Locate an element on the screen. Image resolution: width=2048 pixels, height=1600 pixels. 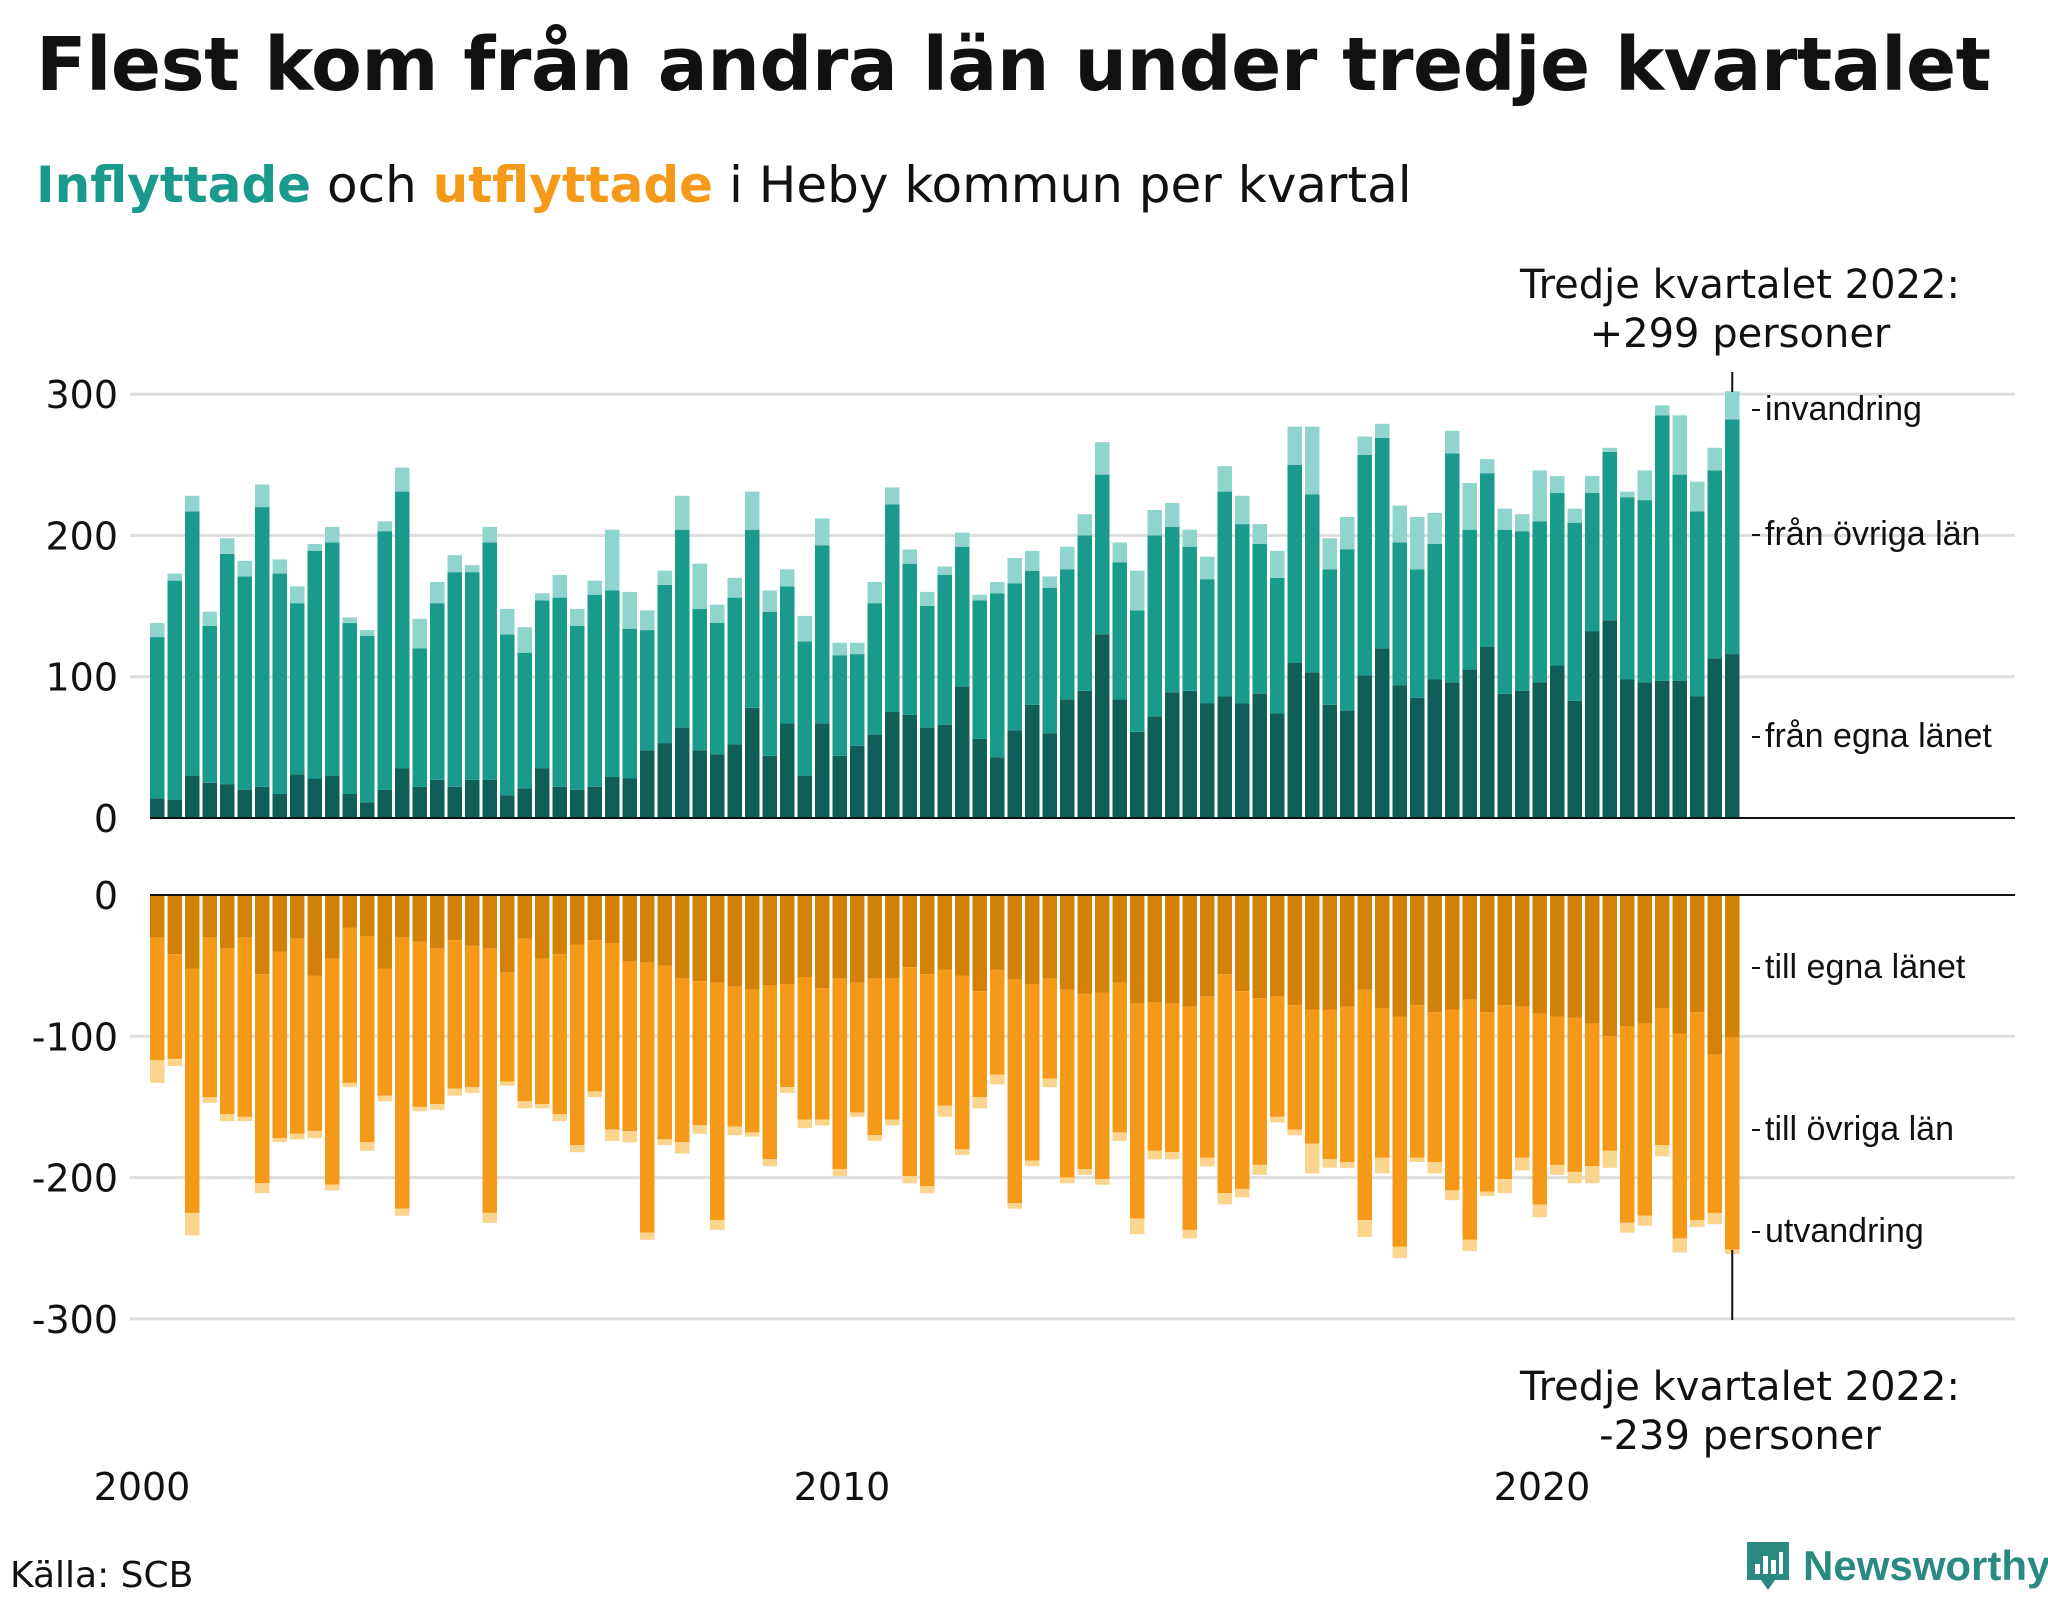
outflow-y-tick-label: -100 is located at coordinates (75, 1037).